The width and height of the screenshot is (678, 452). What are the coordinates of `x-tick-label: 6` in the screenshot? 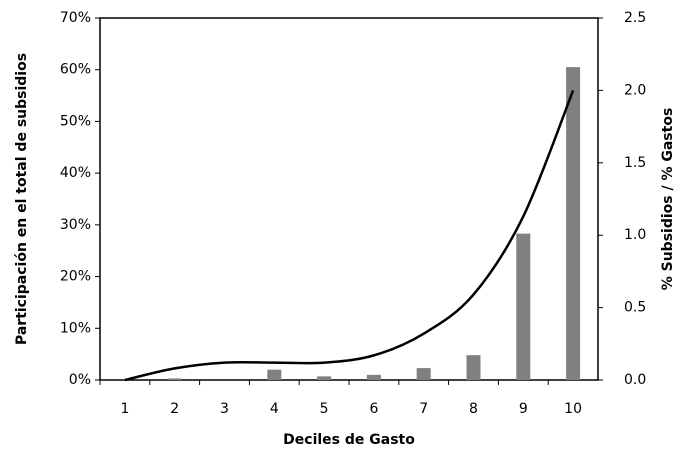 It's located at (373, 409).